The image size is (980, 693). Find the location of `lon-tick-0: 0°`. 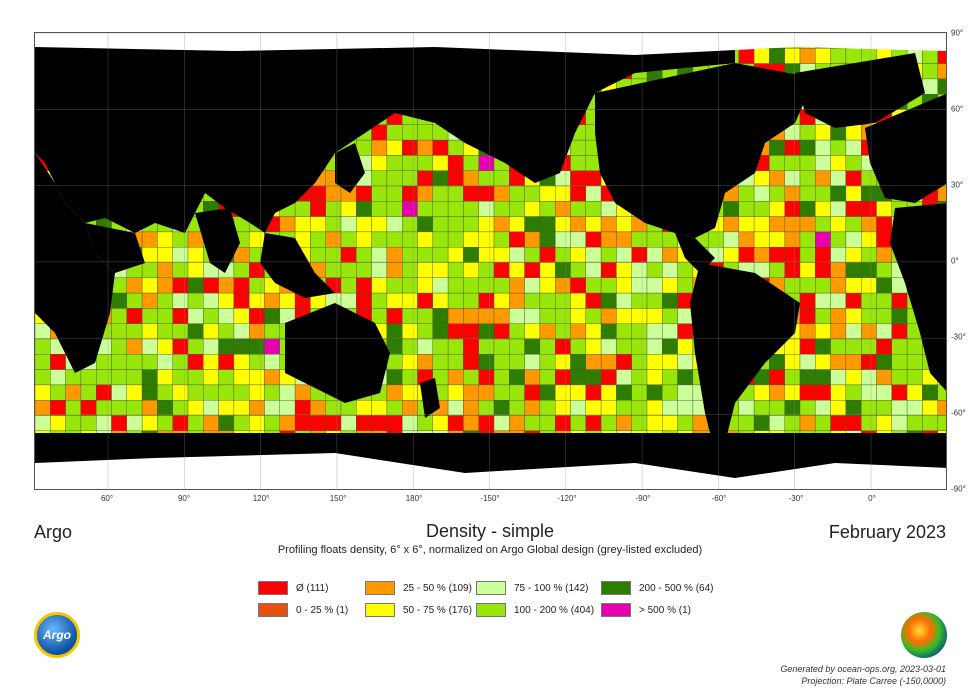

lon-tick-0: 0° is located at coordinates (872, 498).